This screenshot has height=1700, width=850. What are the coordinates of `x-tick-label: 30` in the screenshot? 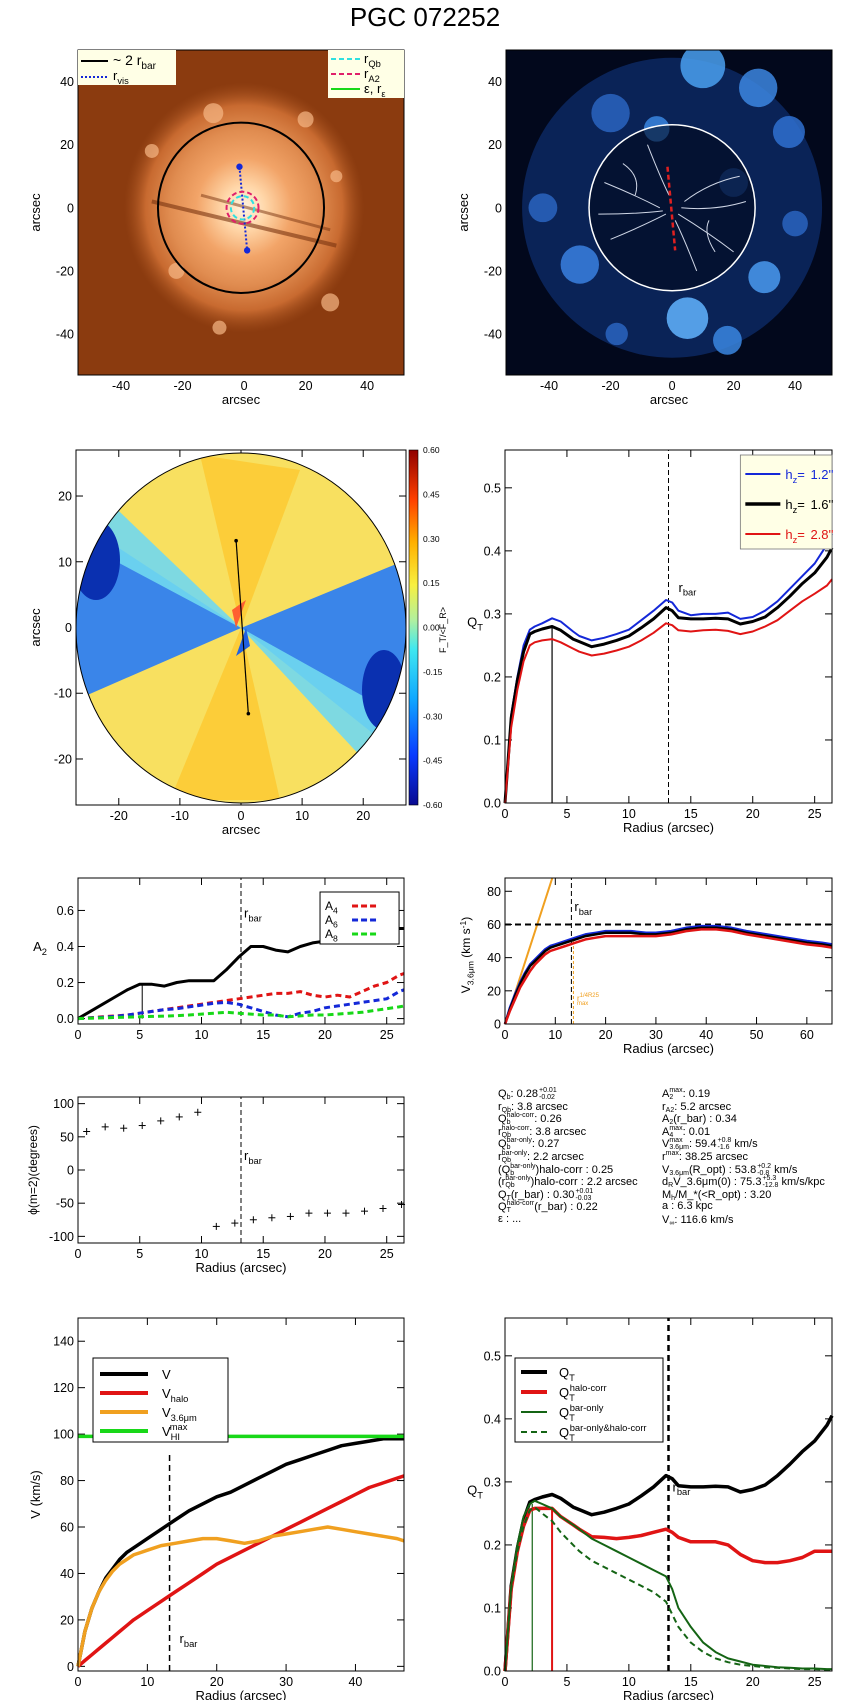 It's located at (656, 1035).